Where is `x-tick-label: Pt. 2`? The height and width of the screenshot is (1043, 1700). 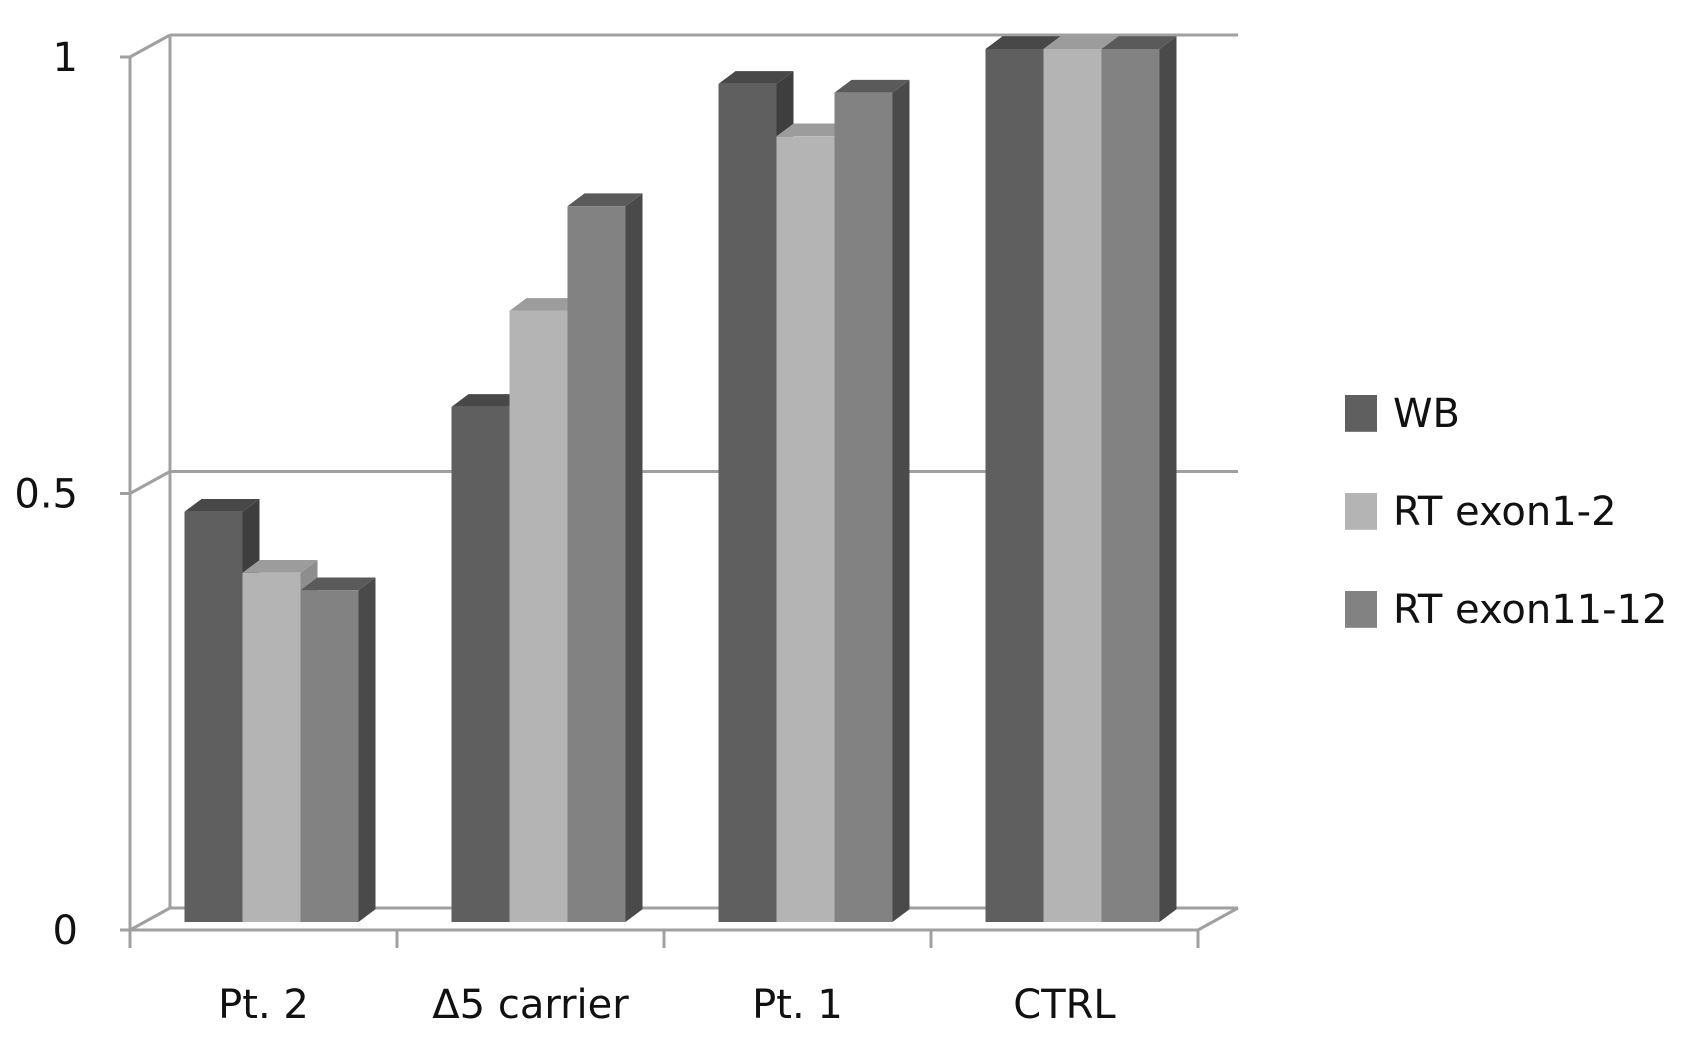 x-tick-label: Pt. 2 is located at coordinates (263, 1005).